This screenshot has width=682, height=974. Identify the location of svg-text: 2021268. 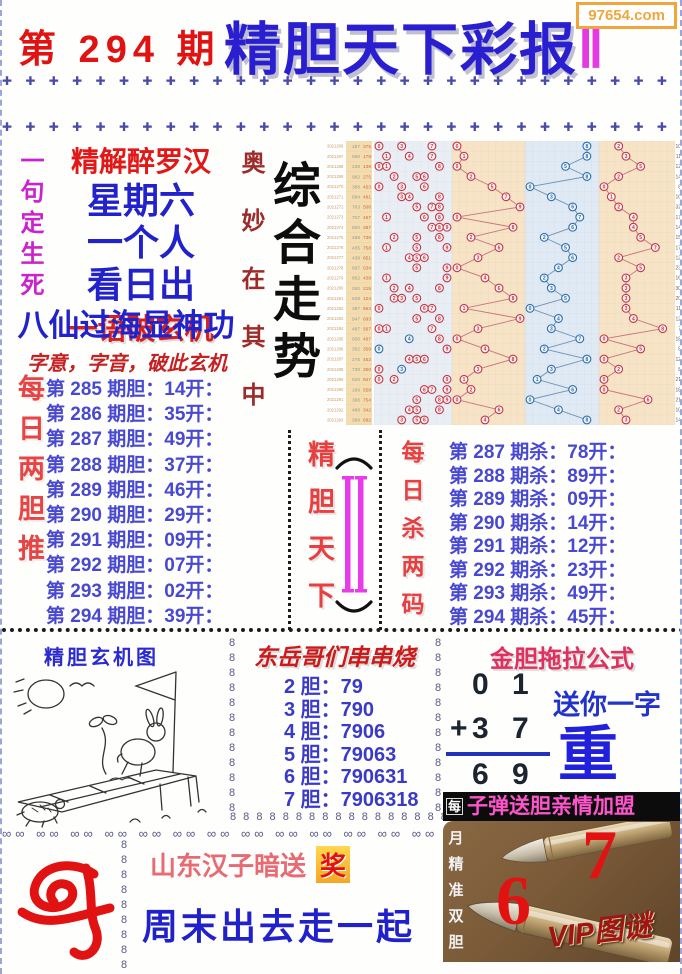
(335, 166).